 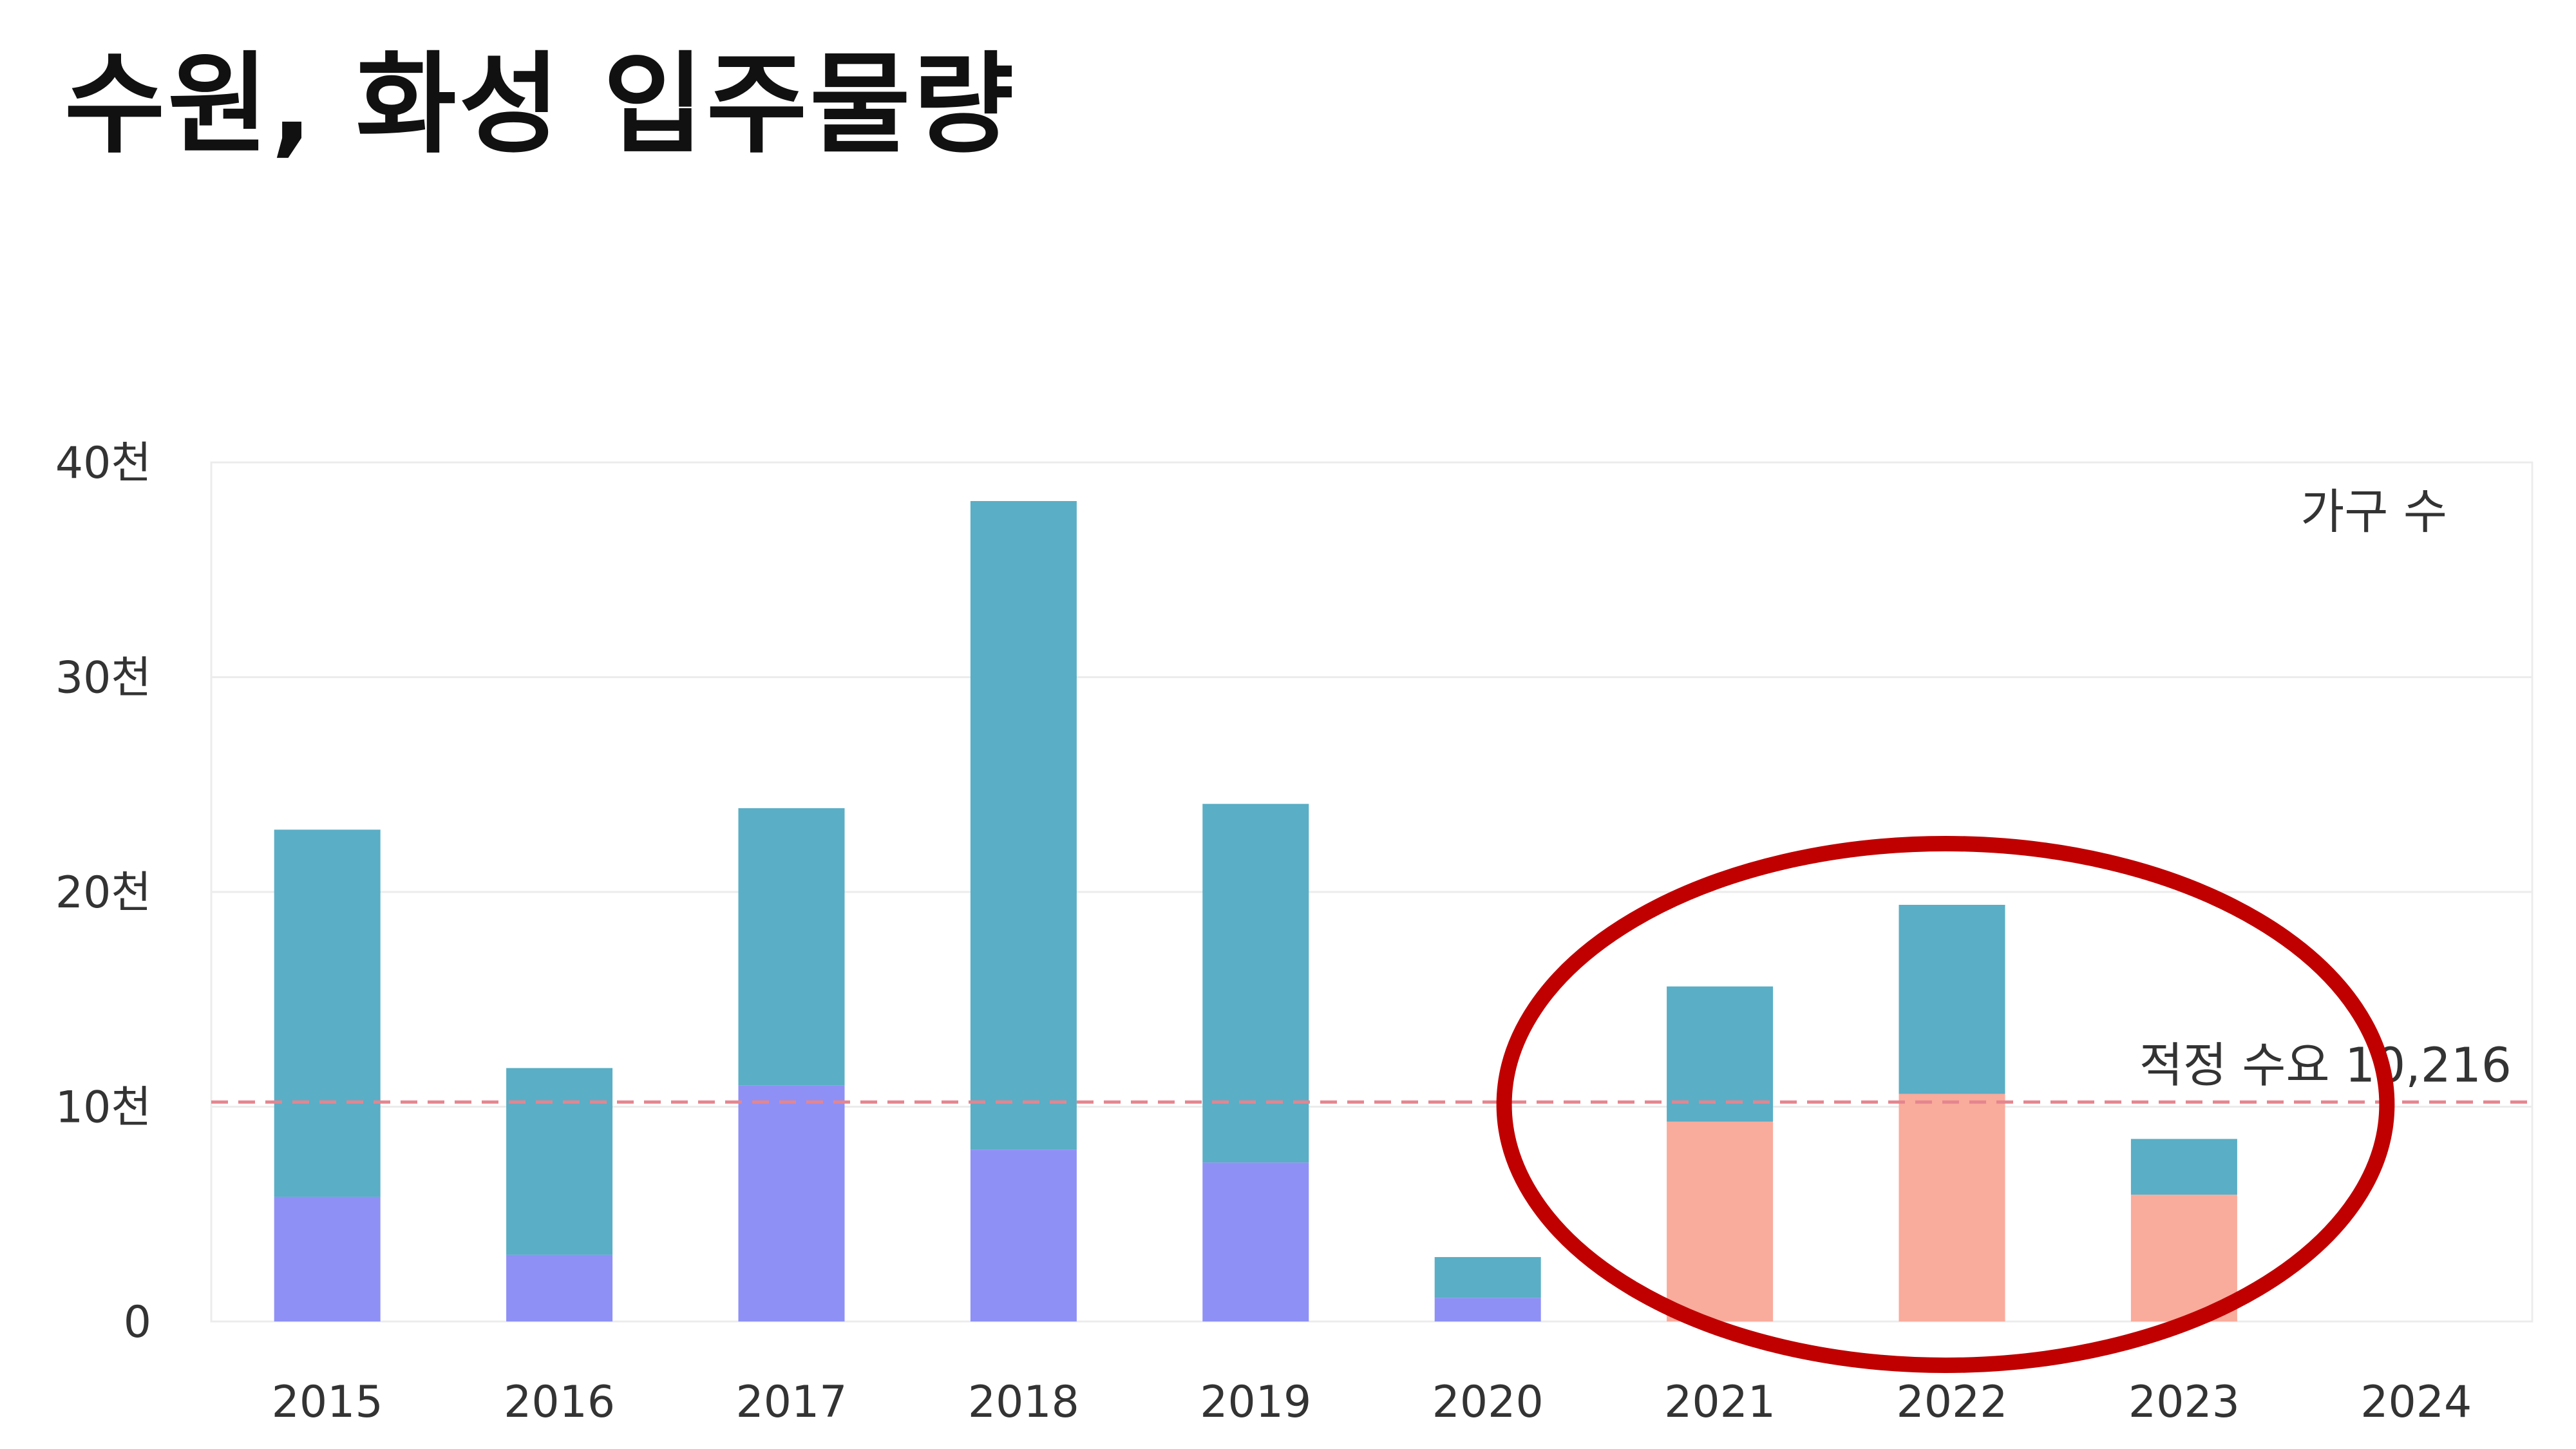 What do you see at coordinates (1255, 1403) in the screenshot?
I see `x-tick-label: 2019` at bounding box center [1255, 1403].